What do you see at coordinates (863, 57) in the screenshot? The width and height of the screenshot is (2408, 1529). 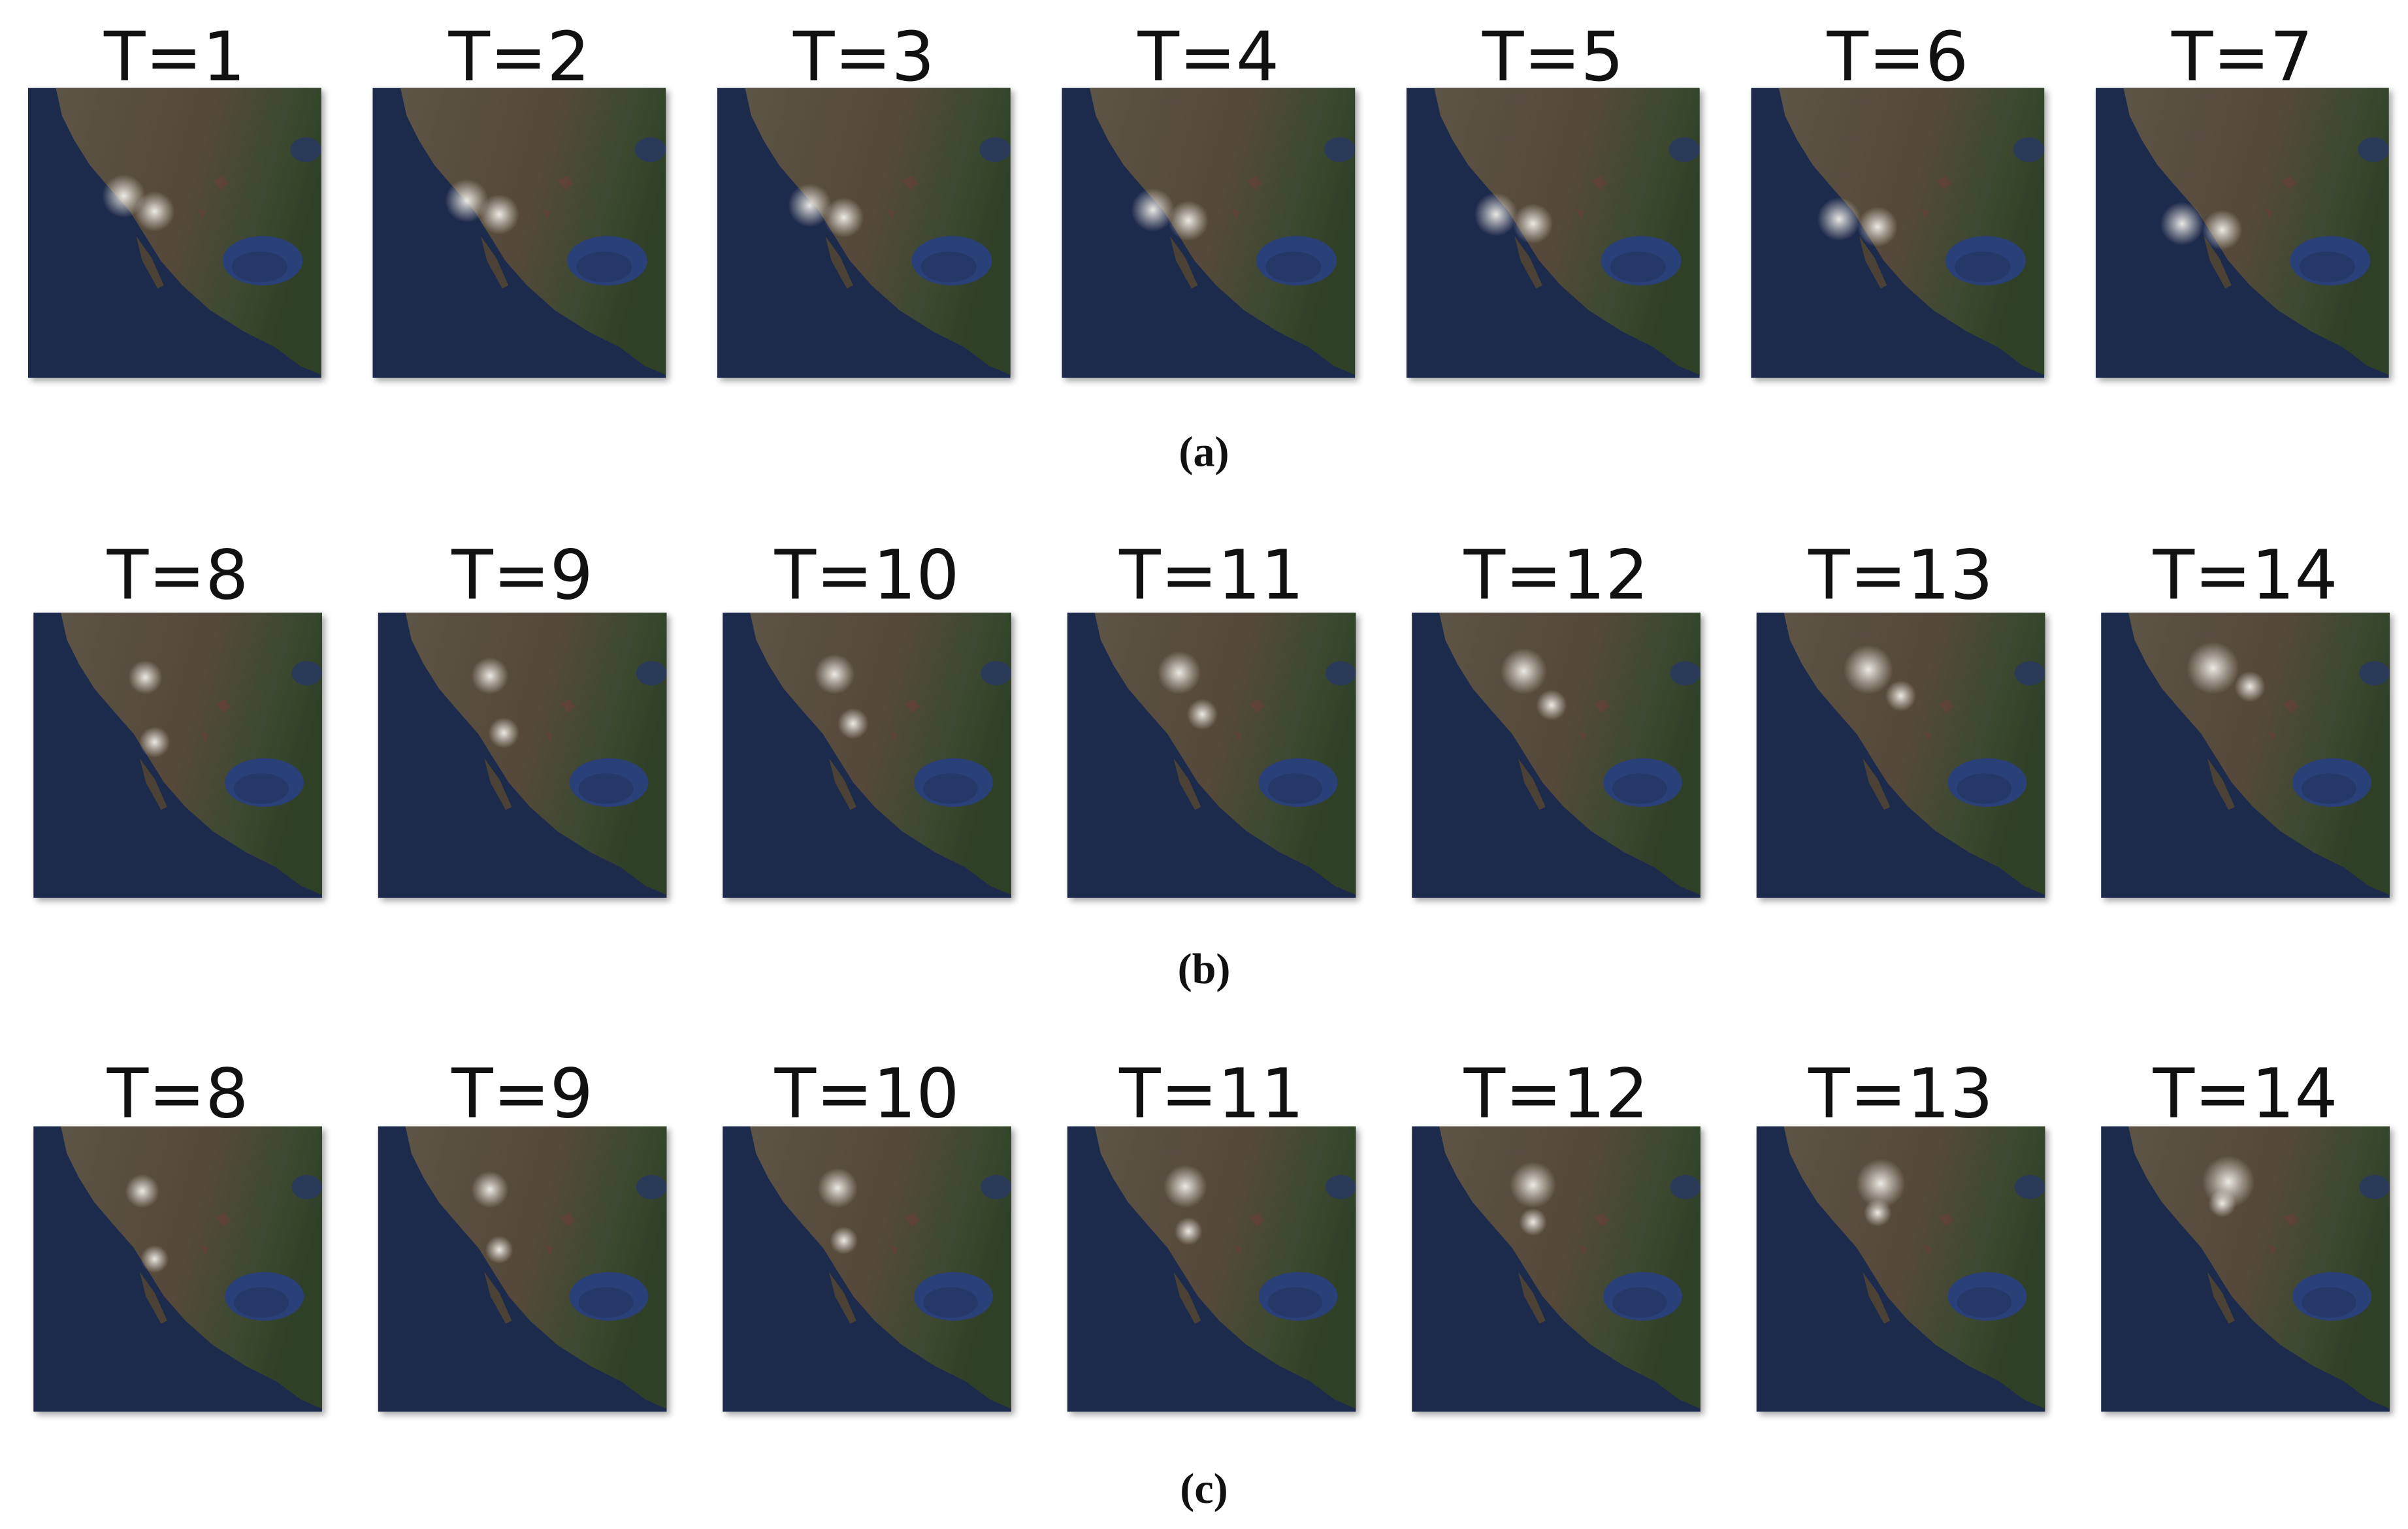 I see `frame-label: T=3` at bounding box center [863, 57].